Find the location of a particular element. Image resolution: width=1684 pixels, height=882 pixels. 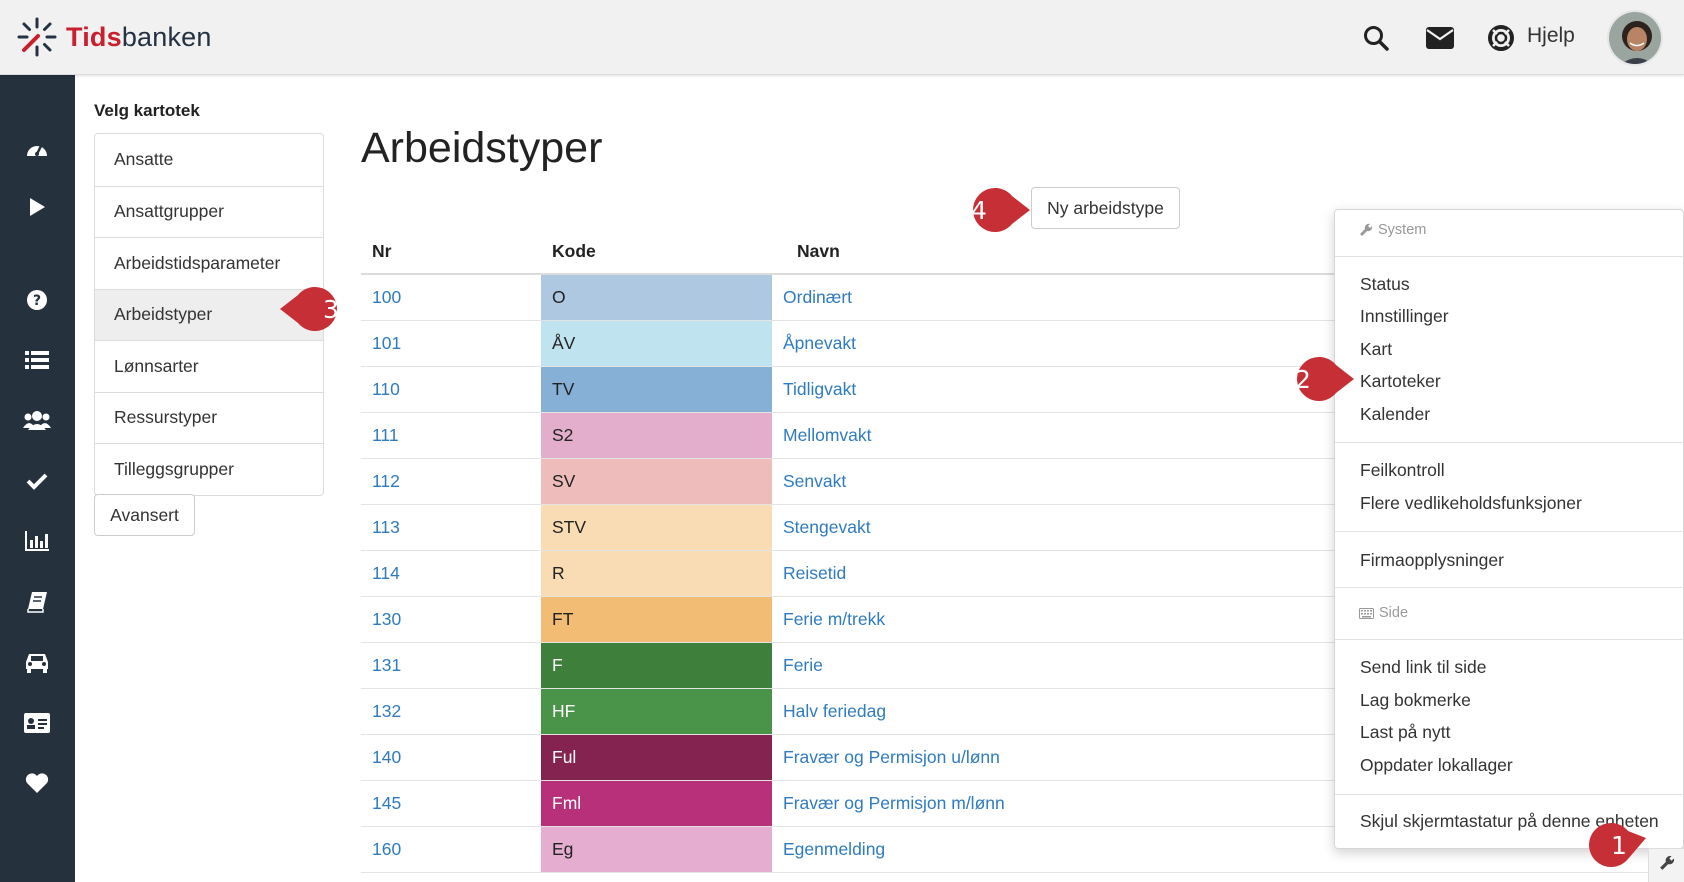

menu-item-kart: Kart is located at coordinates (1376, 349).